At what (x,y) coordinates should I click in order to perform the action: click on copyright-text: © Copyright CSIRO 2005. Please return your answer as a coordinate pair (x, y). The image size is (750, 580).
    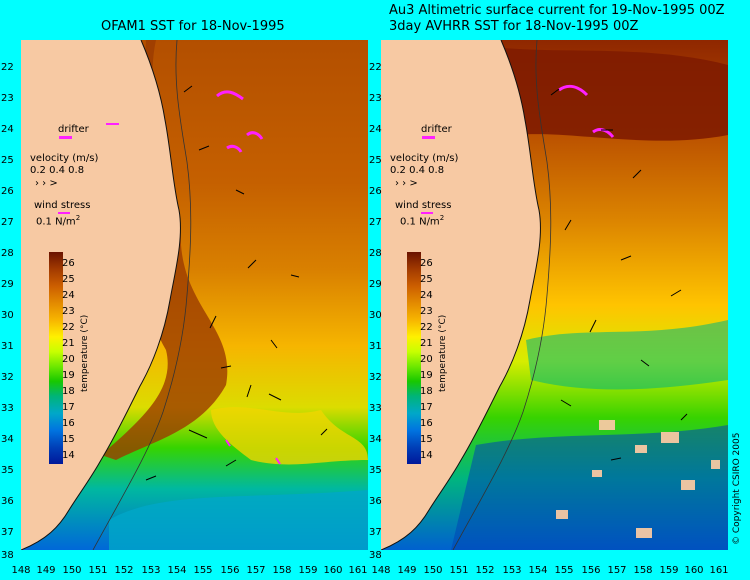
    Looking at the image, I should click on (737, 488).